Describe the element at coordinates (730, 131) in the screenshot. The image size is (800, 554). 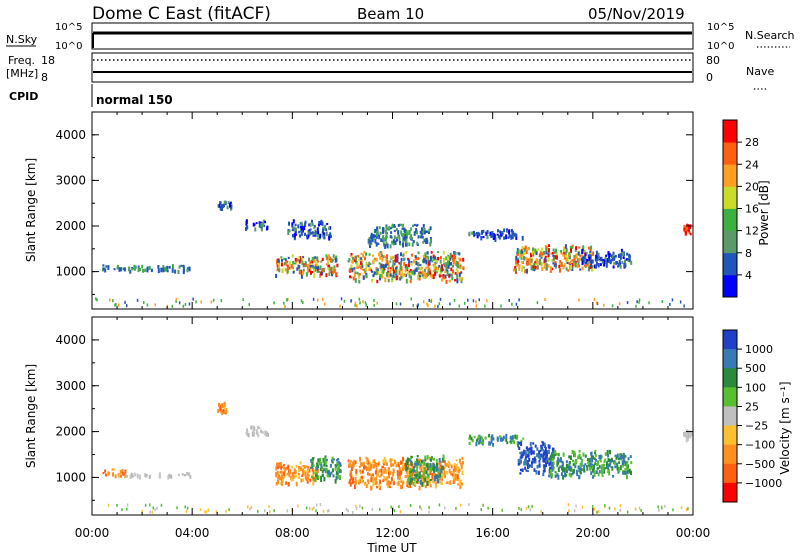
I see `power-colorbar-swatch` at that location.